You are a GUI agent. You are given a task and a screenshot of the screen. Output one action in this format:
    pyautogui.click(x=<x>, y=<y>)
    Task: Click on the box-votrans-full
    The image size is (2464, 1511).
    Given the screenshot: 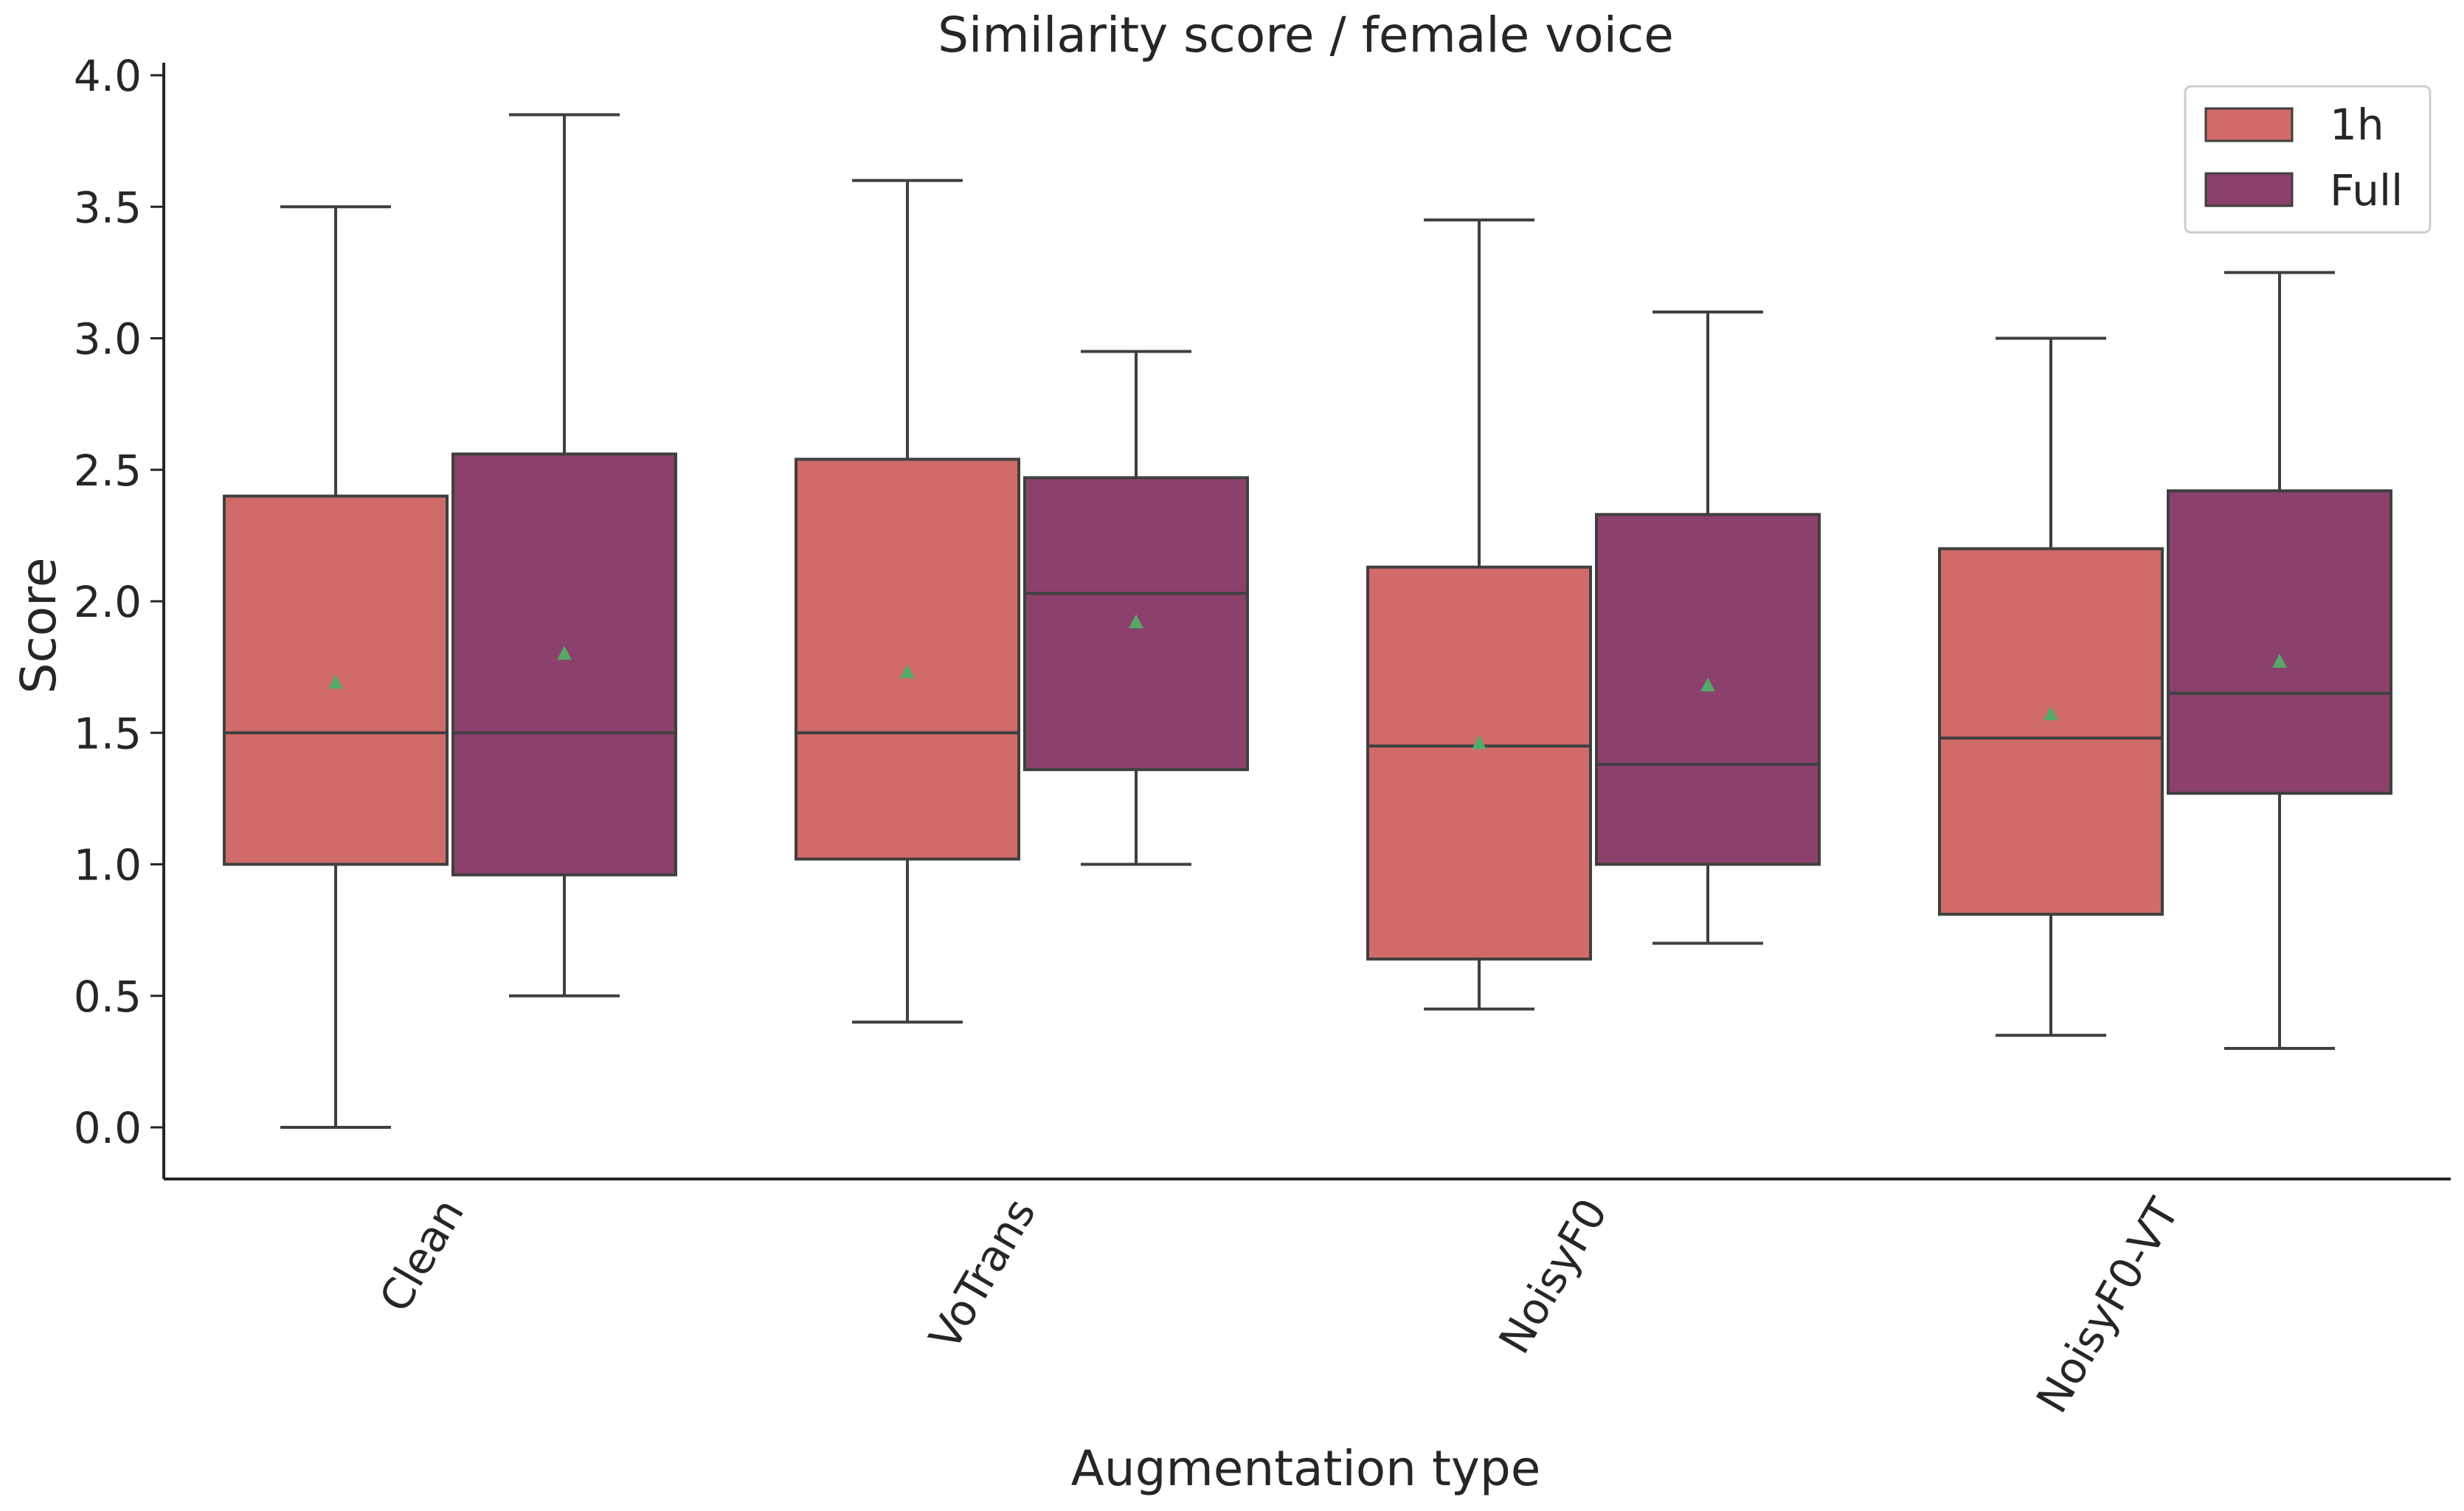 What is the action you would take?
    pyautogui.click(x=1136, y=608)
    